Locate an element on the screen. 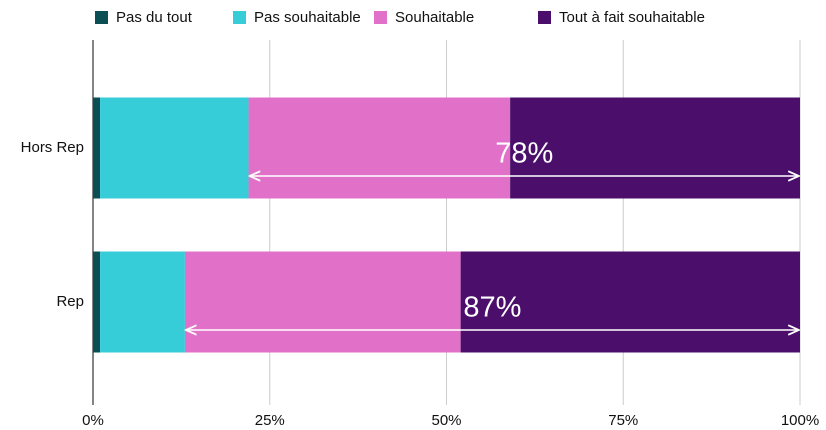 This screenshot has width=826, height=430. x-tick-label: 100% is located at coordinates (800, 420).